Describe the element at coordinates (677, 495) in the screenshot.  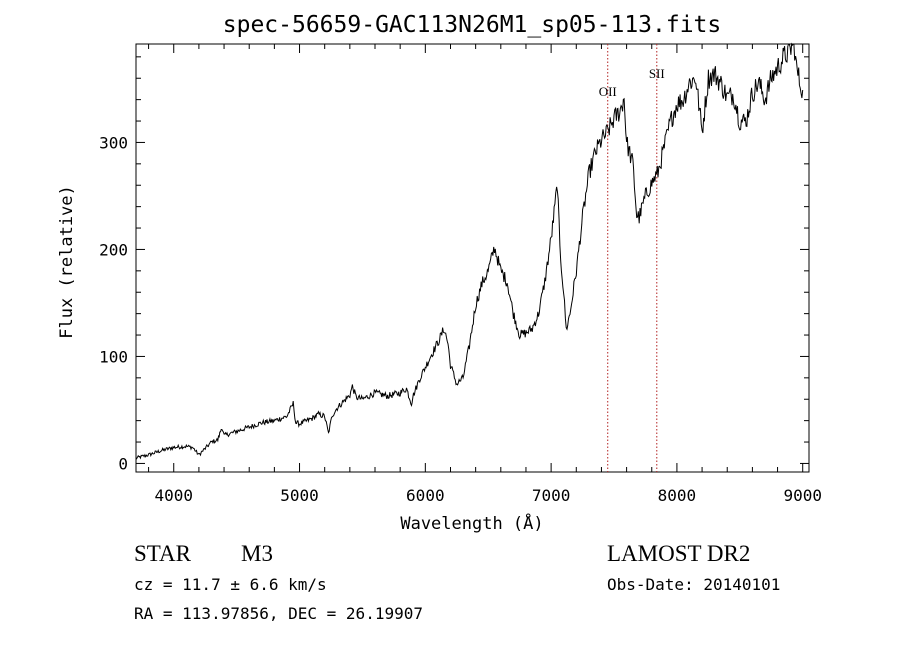
I see `x-tick-label: 8000` at that location.